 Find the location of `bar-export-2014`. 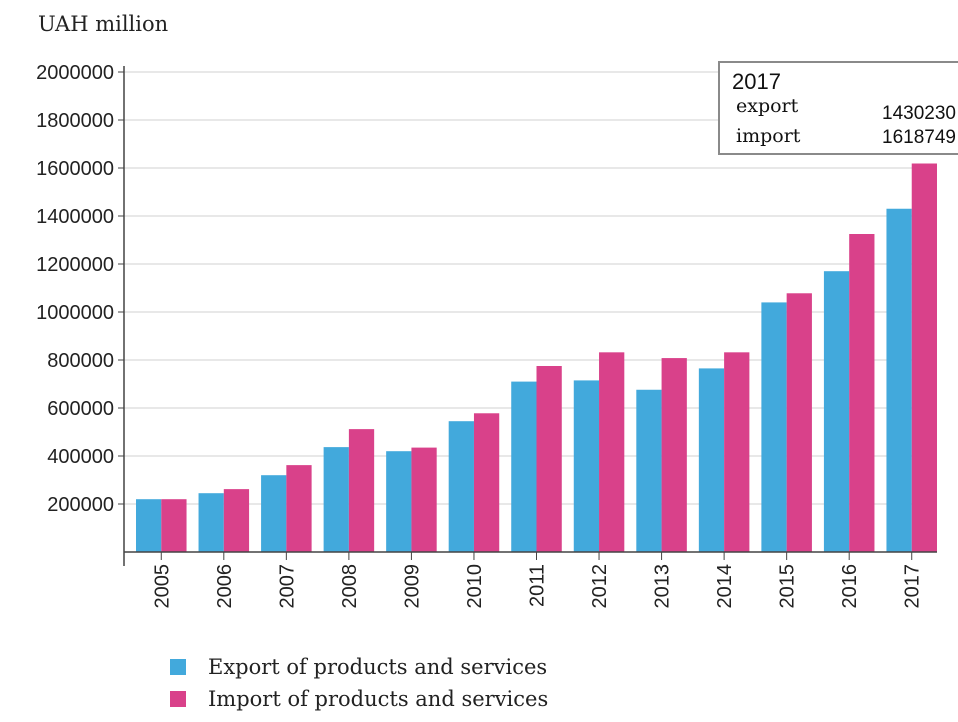

bar-export-2014 is located at coordinates (711, 460).